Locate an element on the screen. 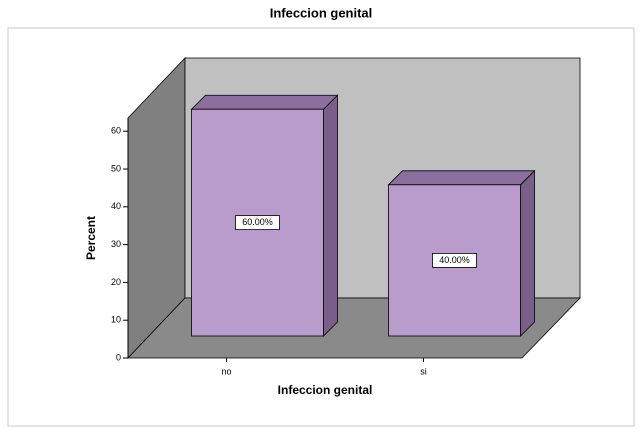 This screenshot has height=429, width=642. y-tick-label: 50 is located at coordinates (116, 168).